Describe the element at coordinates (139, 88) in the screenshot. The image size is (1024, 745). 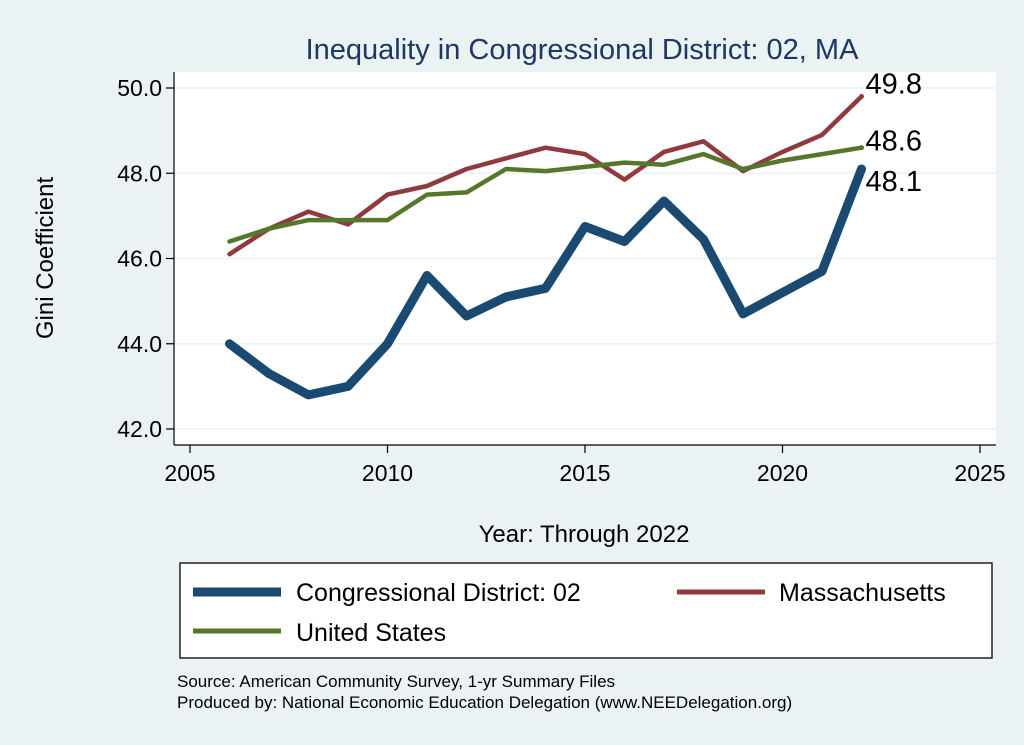
I see `y-tick-label: 50.0` at that location.